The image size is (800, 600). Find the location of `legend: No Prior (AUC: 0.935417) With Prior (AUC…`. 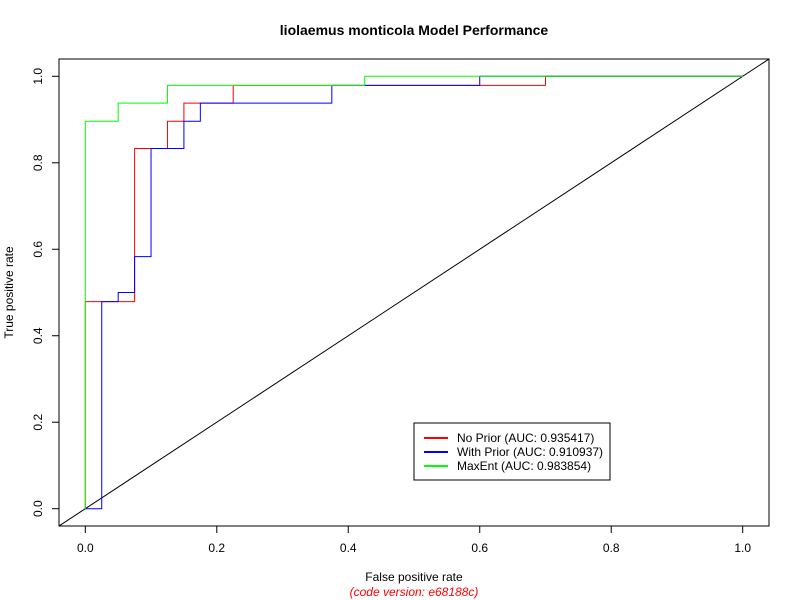

legend: No Prior (AUC: 0.935417) With Prior (AUC… is located at coordinates (512, 451).